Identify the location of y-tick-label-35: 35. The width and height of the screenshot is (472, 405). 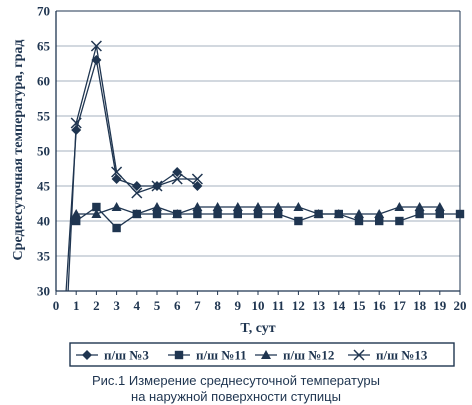
(44, 256).